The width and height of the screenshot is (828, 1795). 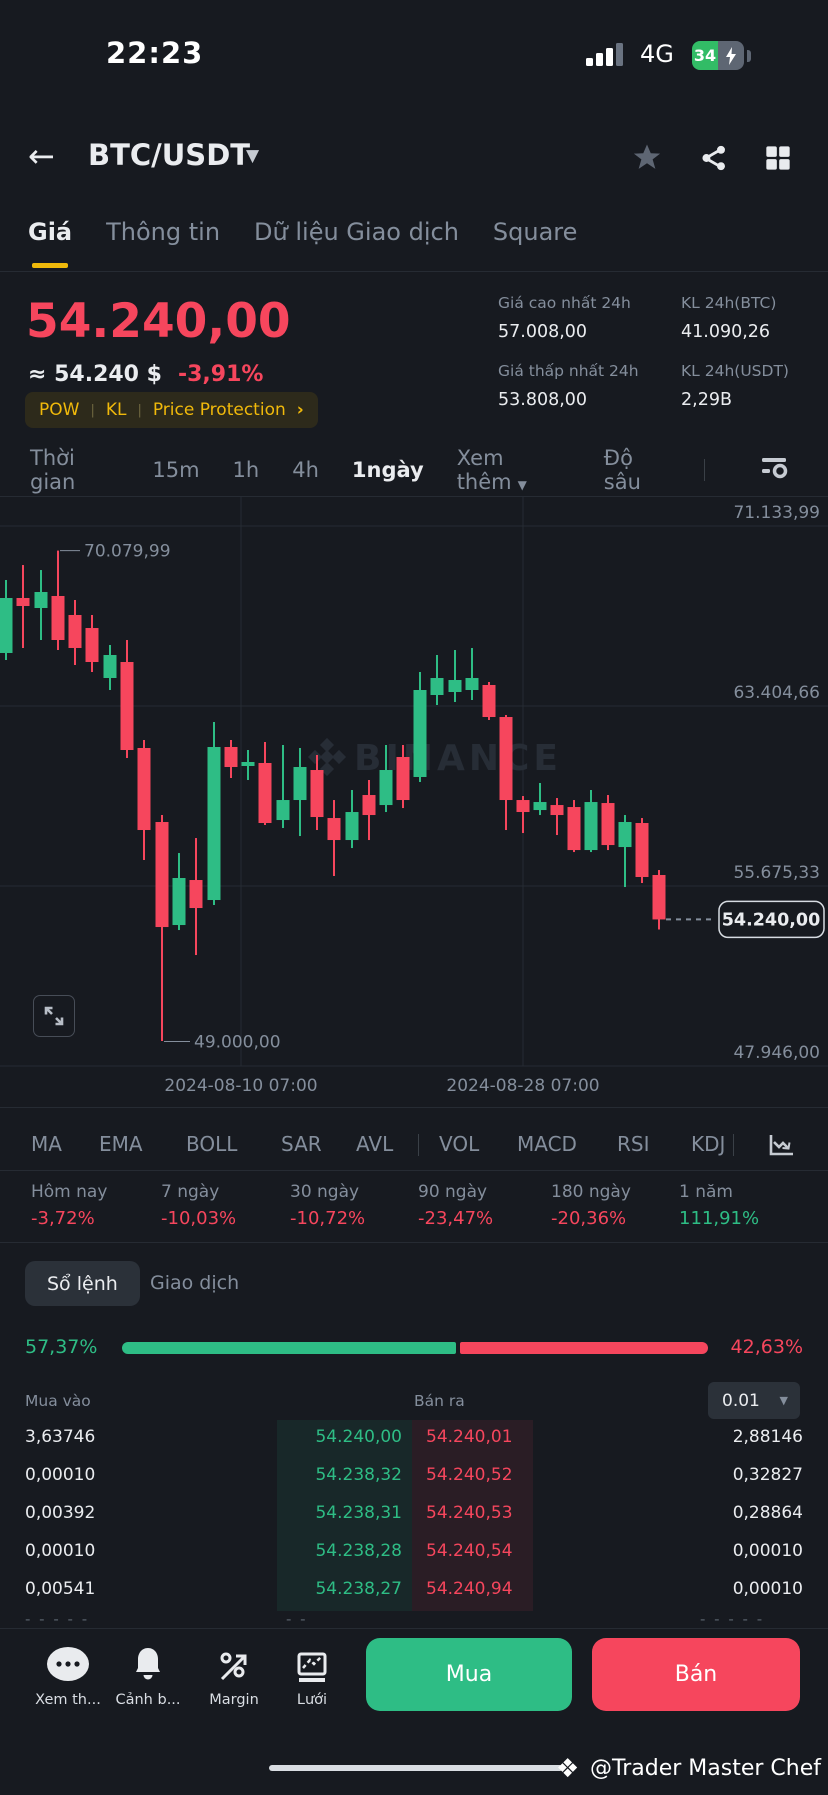 What do you see at coordinates (522, 1086) in the screenshot?
I see `svg-text: 2024-08-28 07:00` at bounding box center [522, 1086].